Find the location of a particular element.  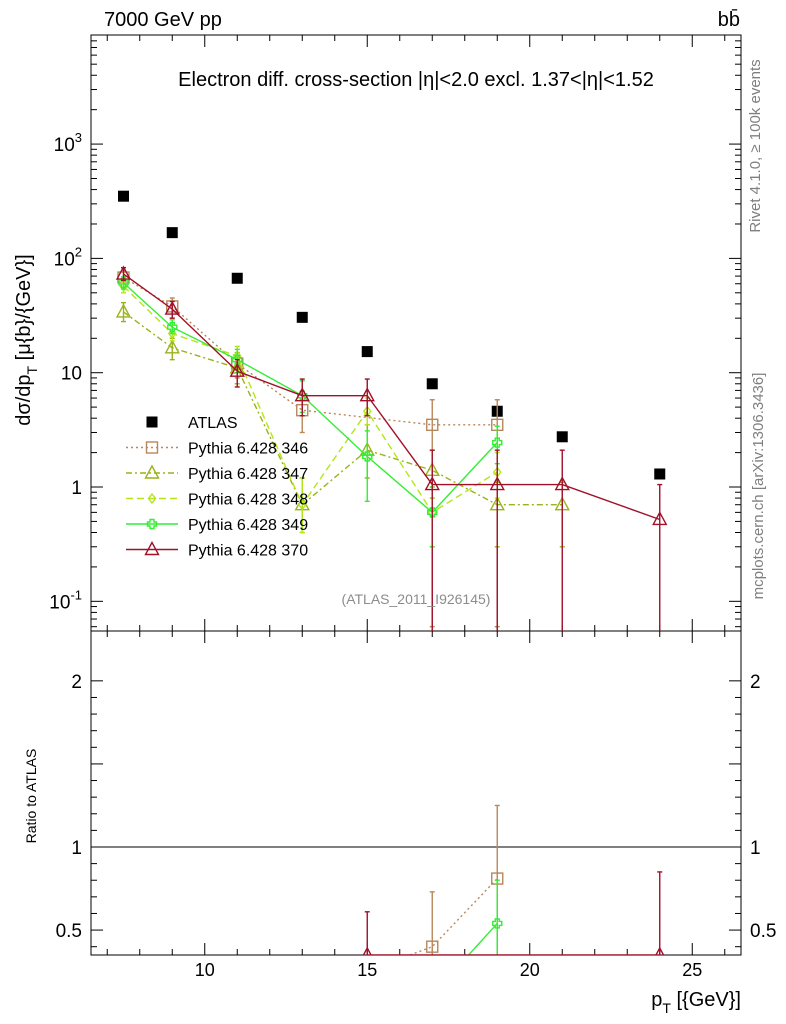

legend-label: Pythia 6.428 370 is located at coordinates (248, 551).